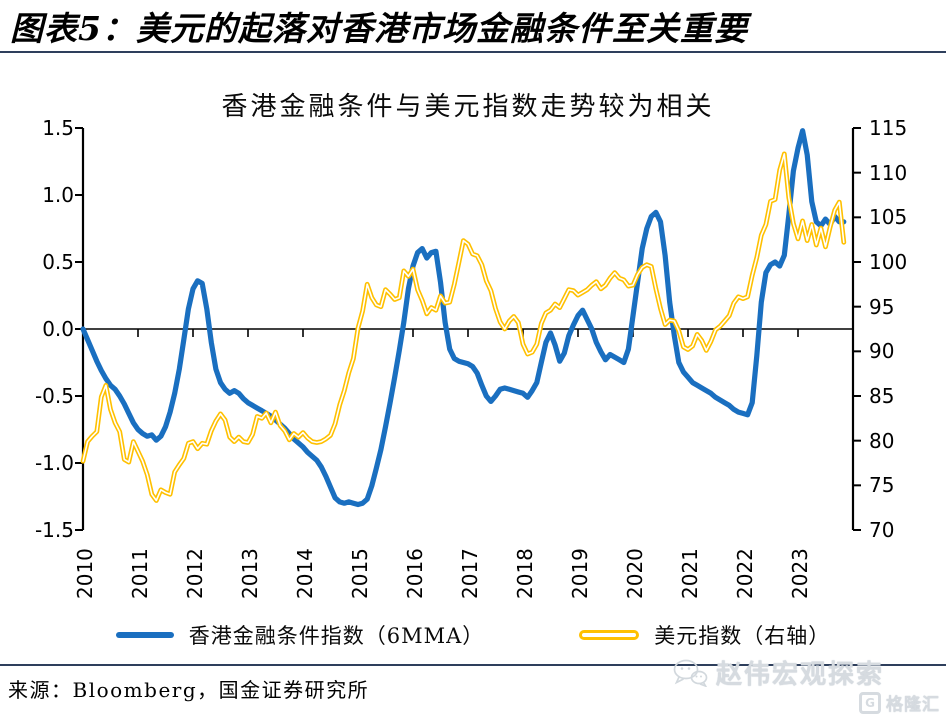 The height and width of the screenshot is (715, 946). I want to click on x-axis-tick-label: 2018, so click(525, 573).